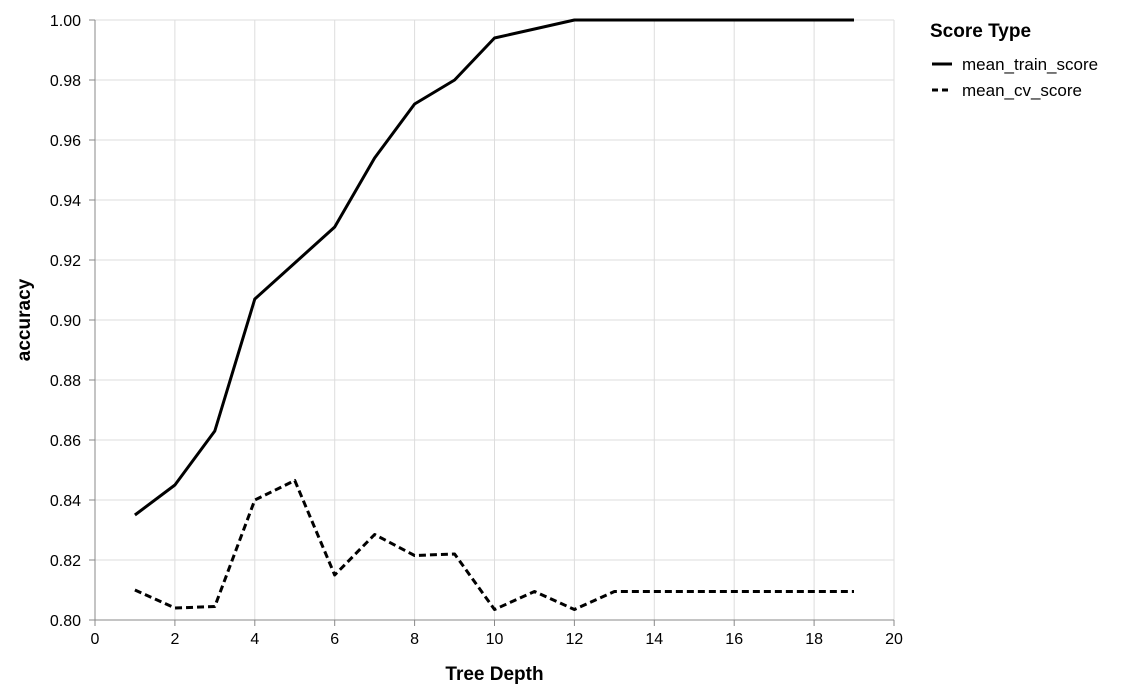 This screenshot has height=699, width=1134. What do you see at coordinates (65, 441) in the screenshot?
I see `y-tick-label: 0.86` at bounding box center [65, 441].